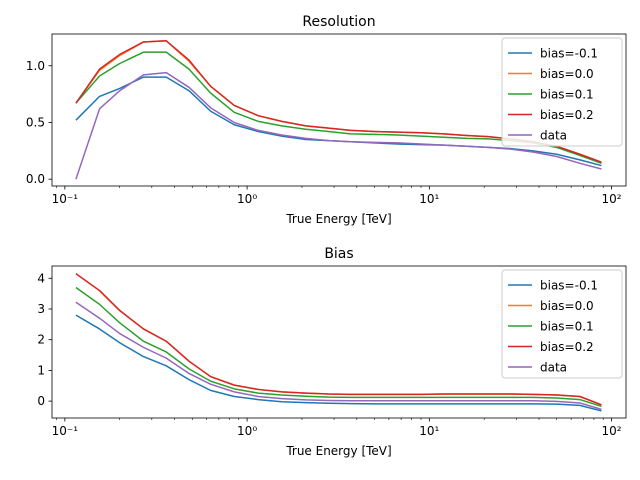 The image size is (640, 480). Describe the element at coordinates (41, 340) in the screenshot. I see `y-tick-label: 2` at that location.